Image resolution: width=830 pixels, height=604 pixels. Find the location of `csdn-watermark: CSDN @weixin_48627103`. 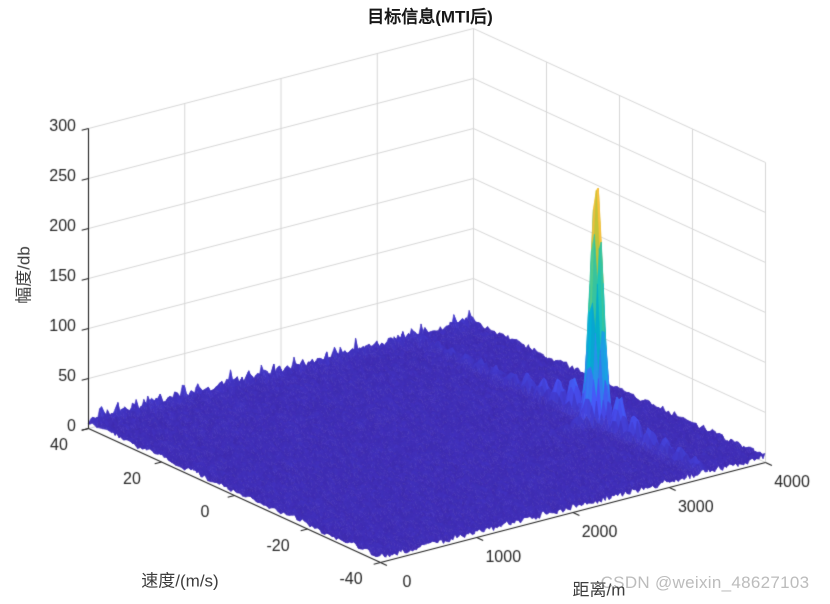

csdn-watermark: CSDN @weixin_48627103 is located at coordinates (705, 582).